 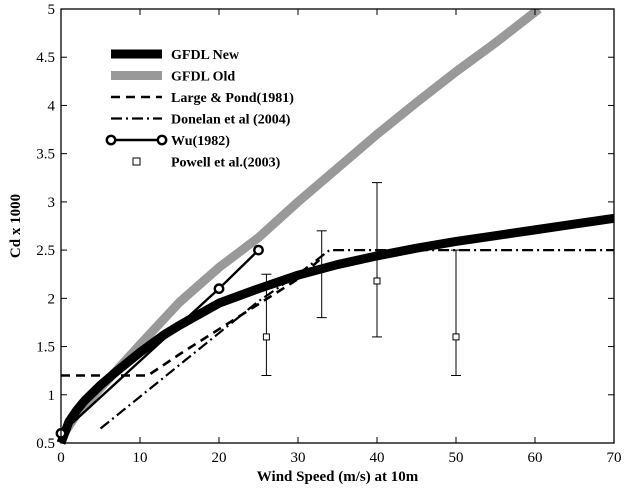 I want to click on x-tick-label: 10, so click(x=140, y=458).